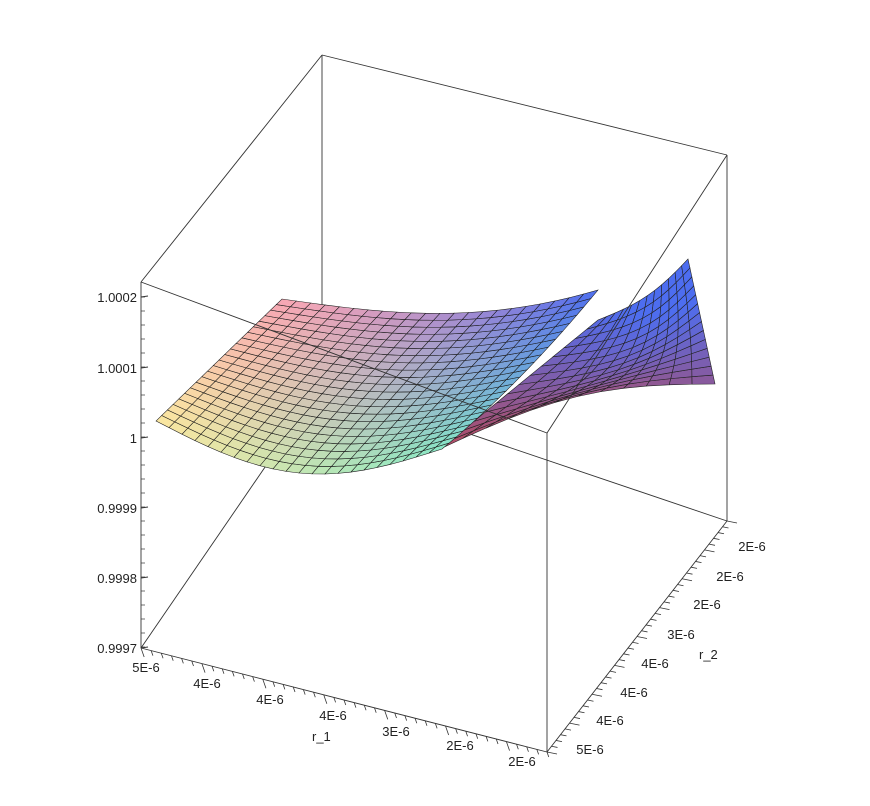 The height and width of the screenshot is (806, 870). I want to click on z-tick-label: 1.0002, so click(117, 297).